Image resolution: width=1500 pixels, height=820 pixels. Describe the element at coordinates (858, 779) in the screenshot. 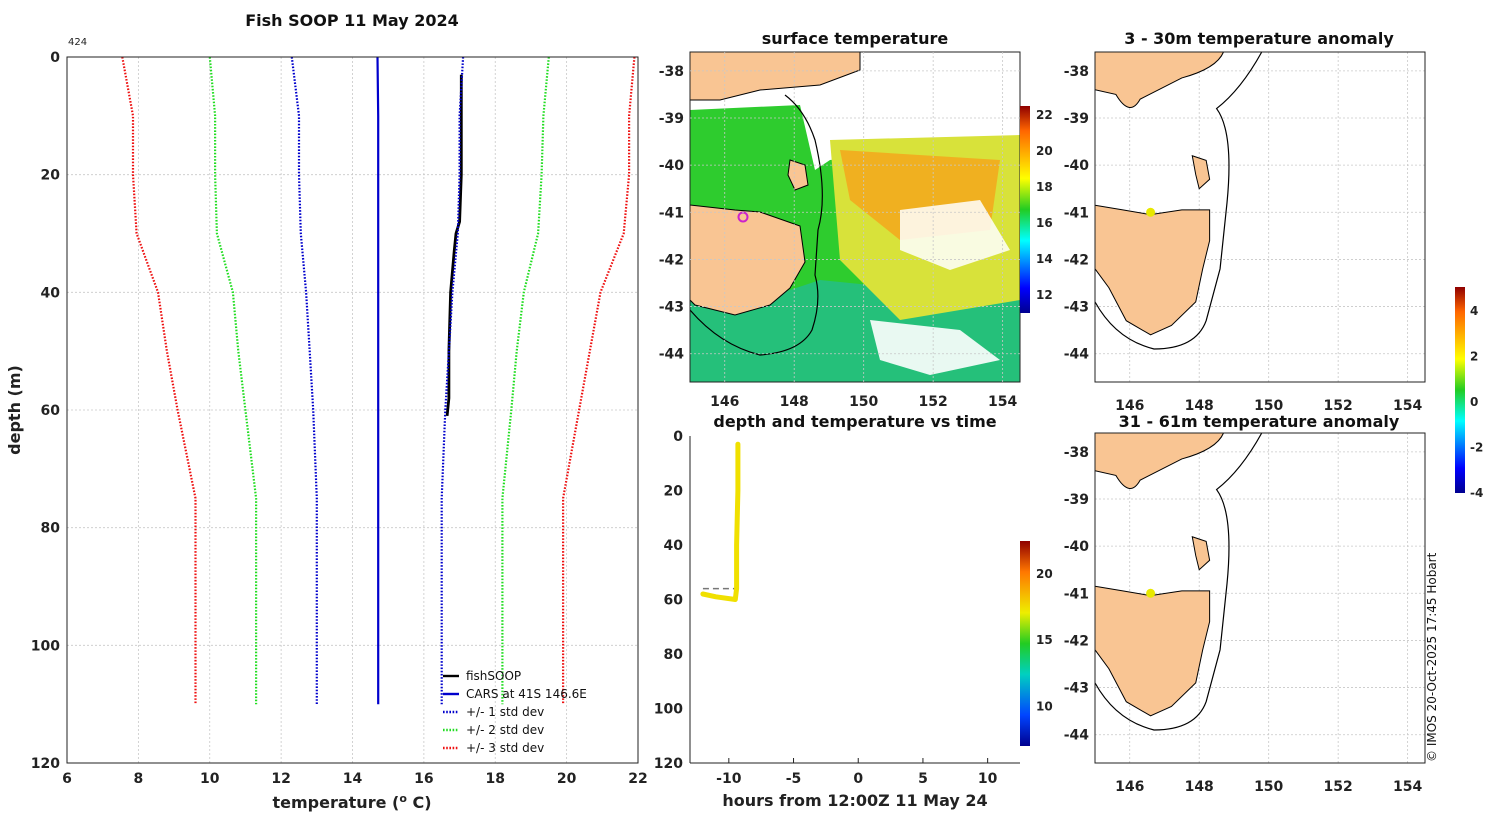

I see `time-xtick-label: 0` at that location.